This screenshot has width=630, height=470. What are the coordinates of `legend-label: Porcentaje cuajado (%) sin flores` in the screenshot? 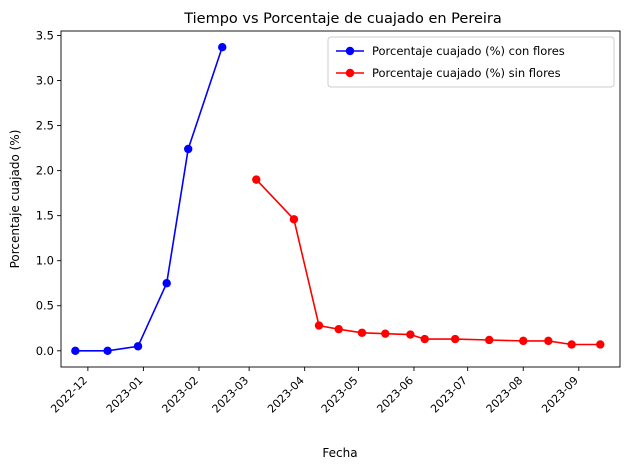 It's located at (466, 73).